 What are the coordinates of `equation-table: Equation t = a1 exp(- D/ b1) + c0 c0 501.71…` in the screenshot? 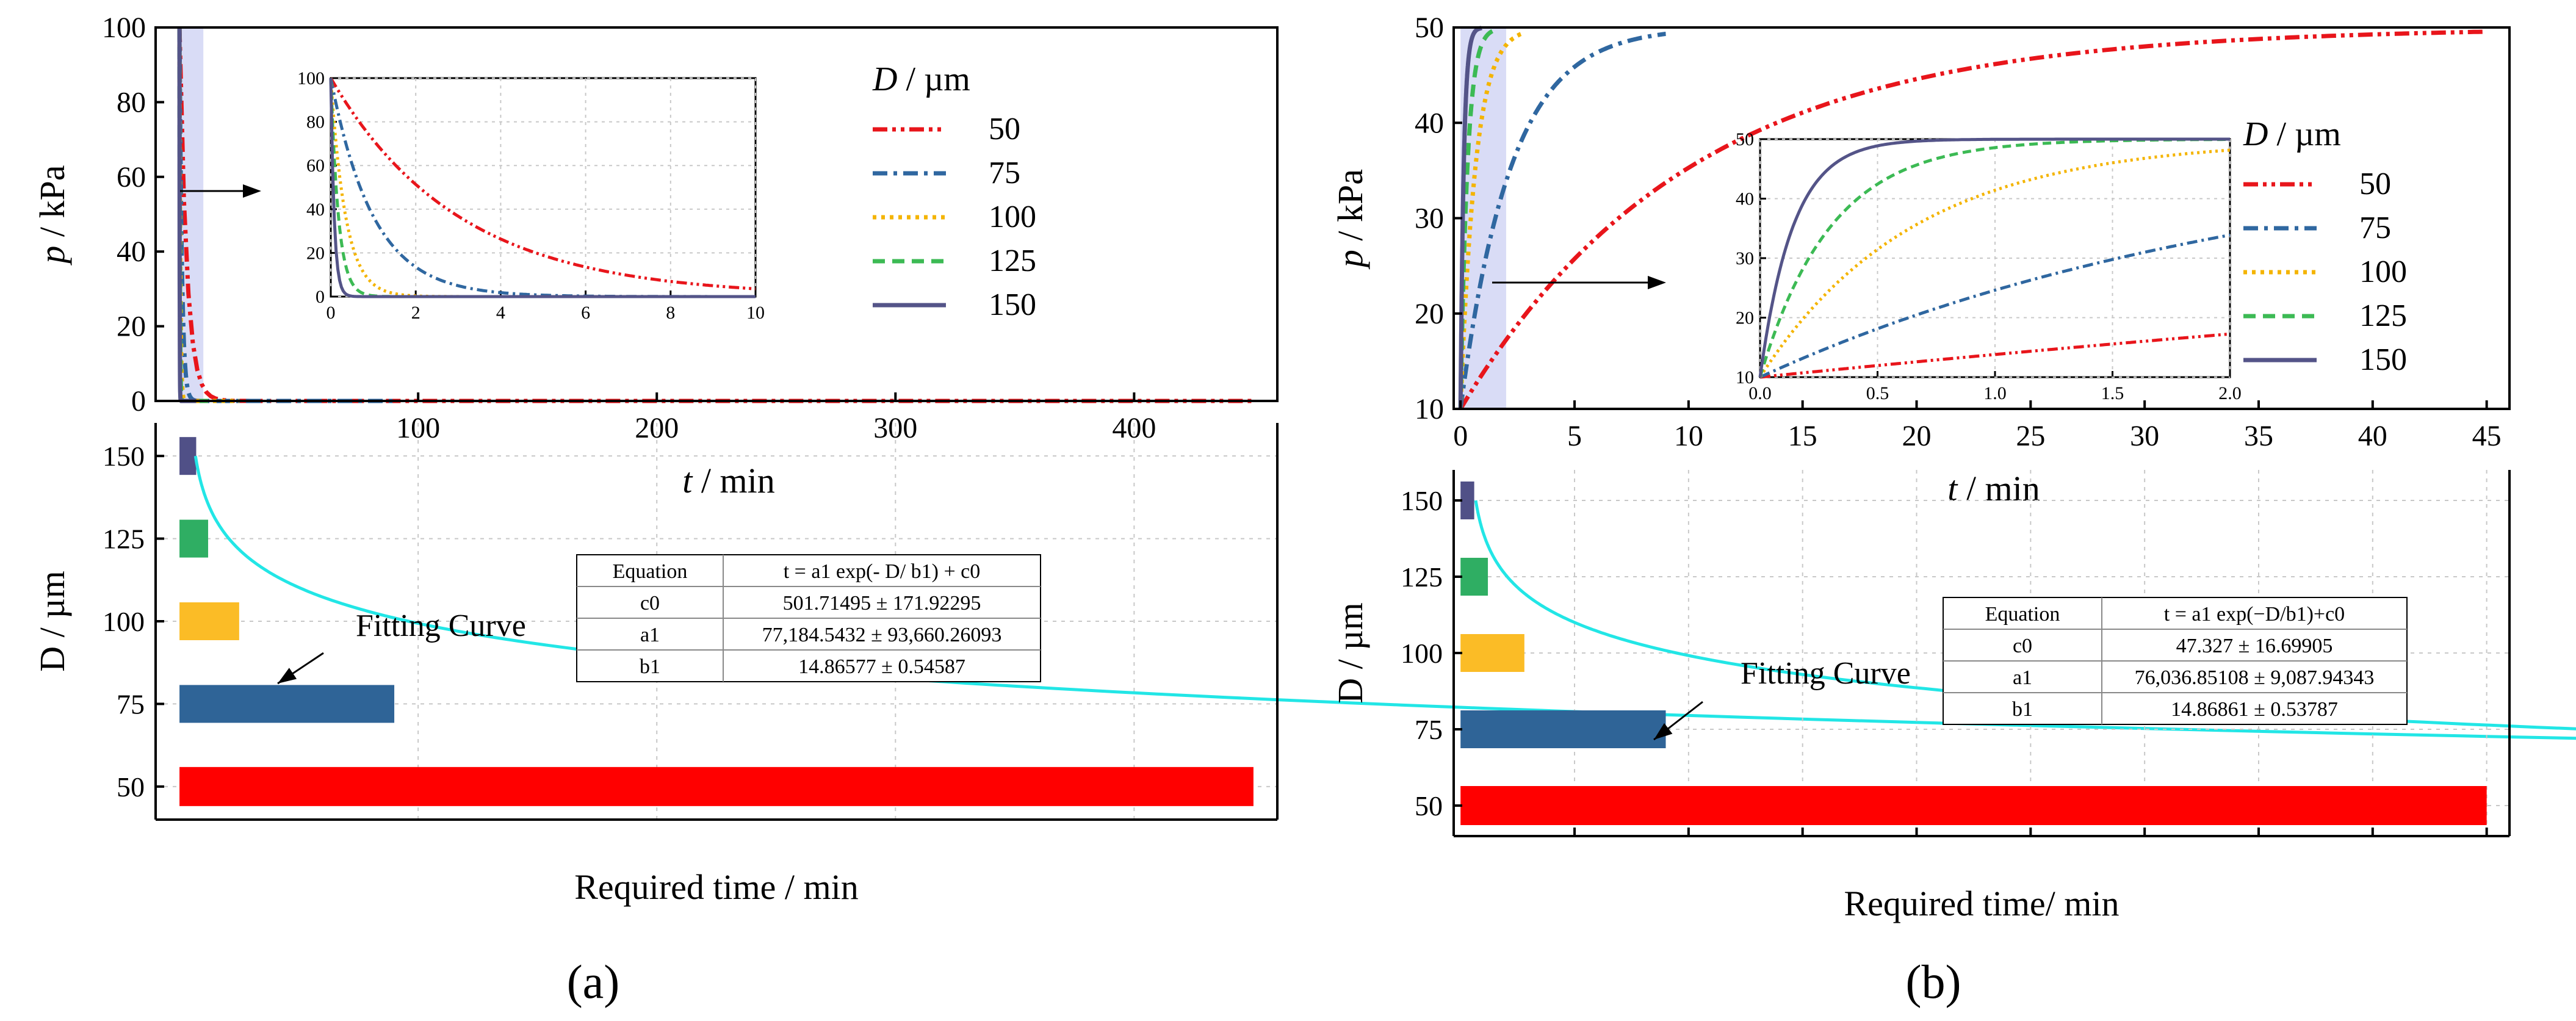 It's located at (808, 618).